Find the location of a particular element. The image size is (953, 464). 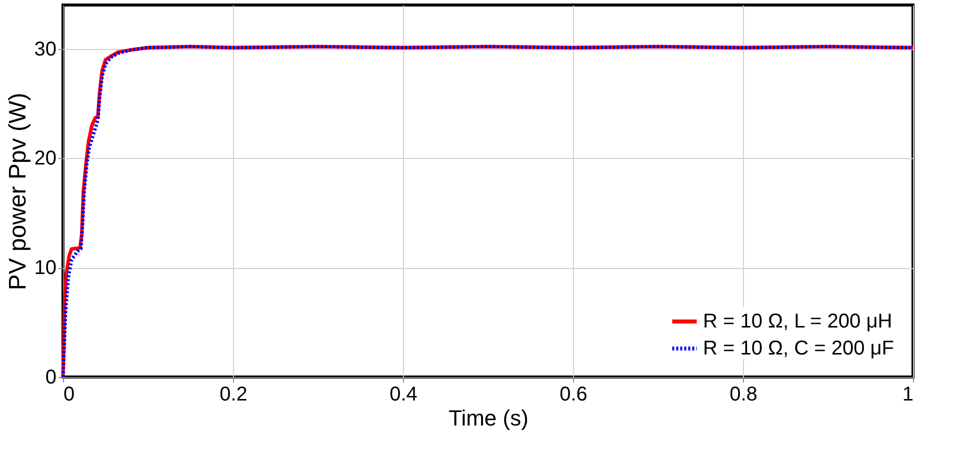

x-tick-label: 0 is located at coordinates (69, 395).